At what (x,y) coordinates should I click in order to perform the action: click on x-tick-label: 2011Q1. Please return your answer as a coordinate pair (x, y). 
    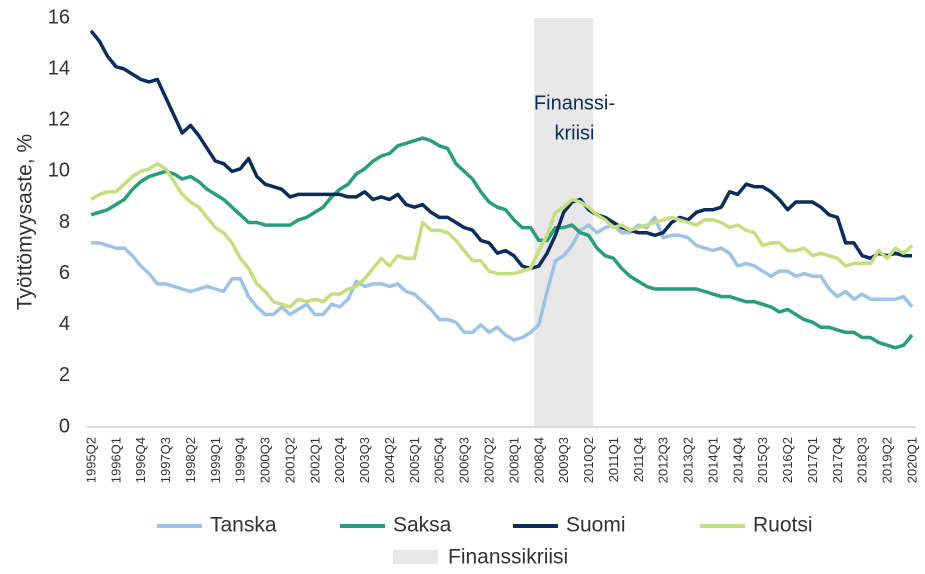
    Looking at the image, I should click on (613, 459).